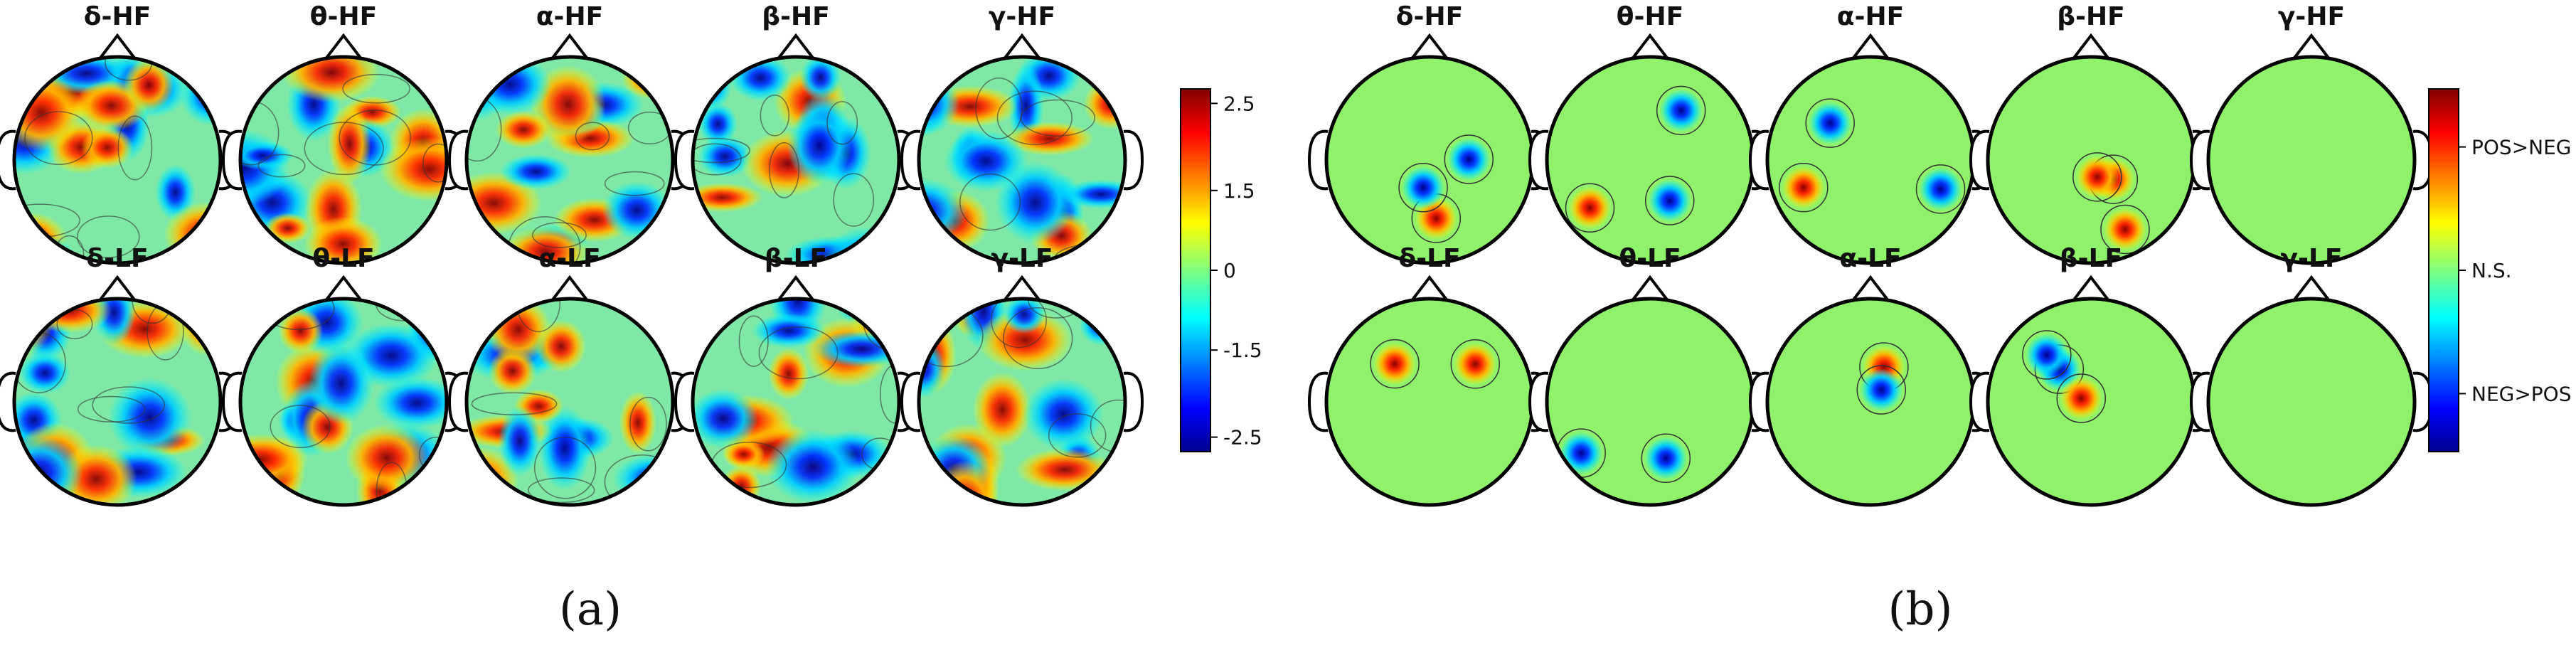  I want to click on colorbar-tick-label: 1.5, so click(1239, 191).